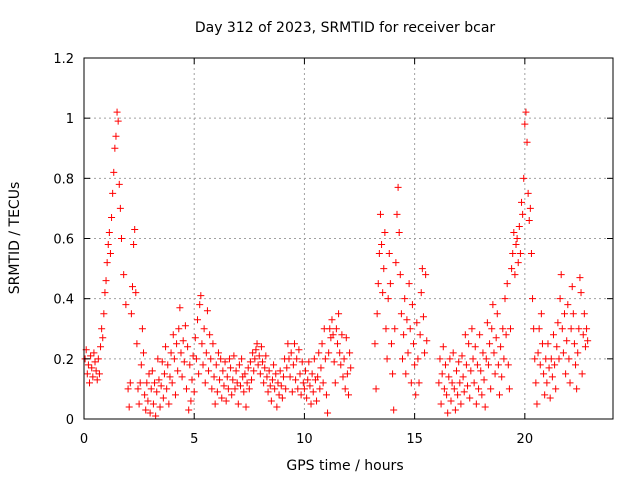  What do you see at coordinates (63, 300) in the screenshot?
I see `y-tick-label: 0.4` at bounding box center [63, 300].